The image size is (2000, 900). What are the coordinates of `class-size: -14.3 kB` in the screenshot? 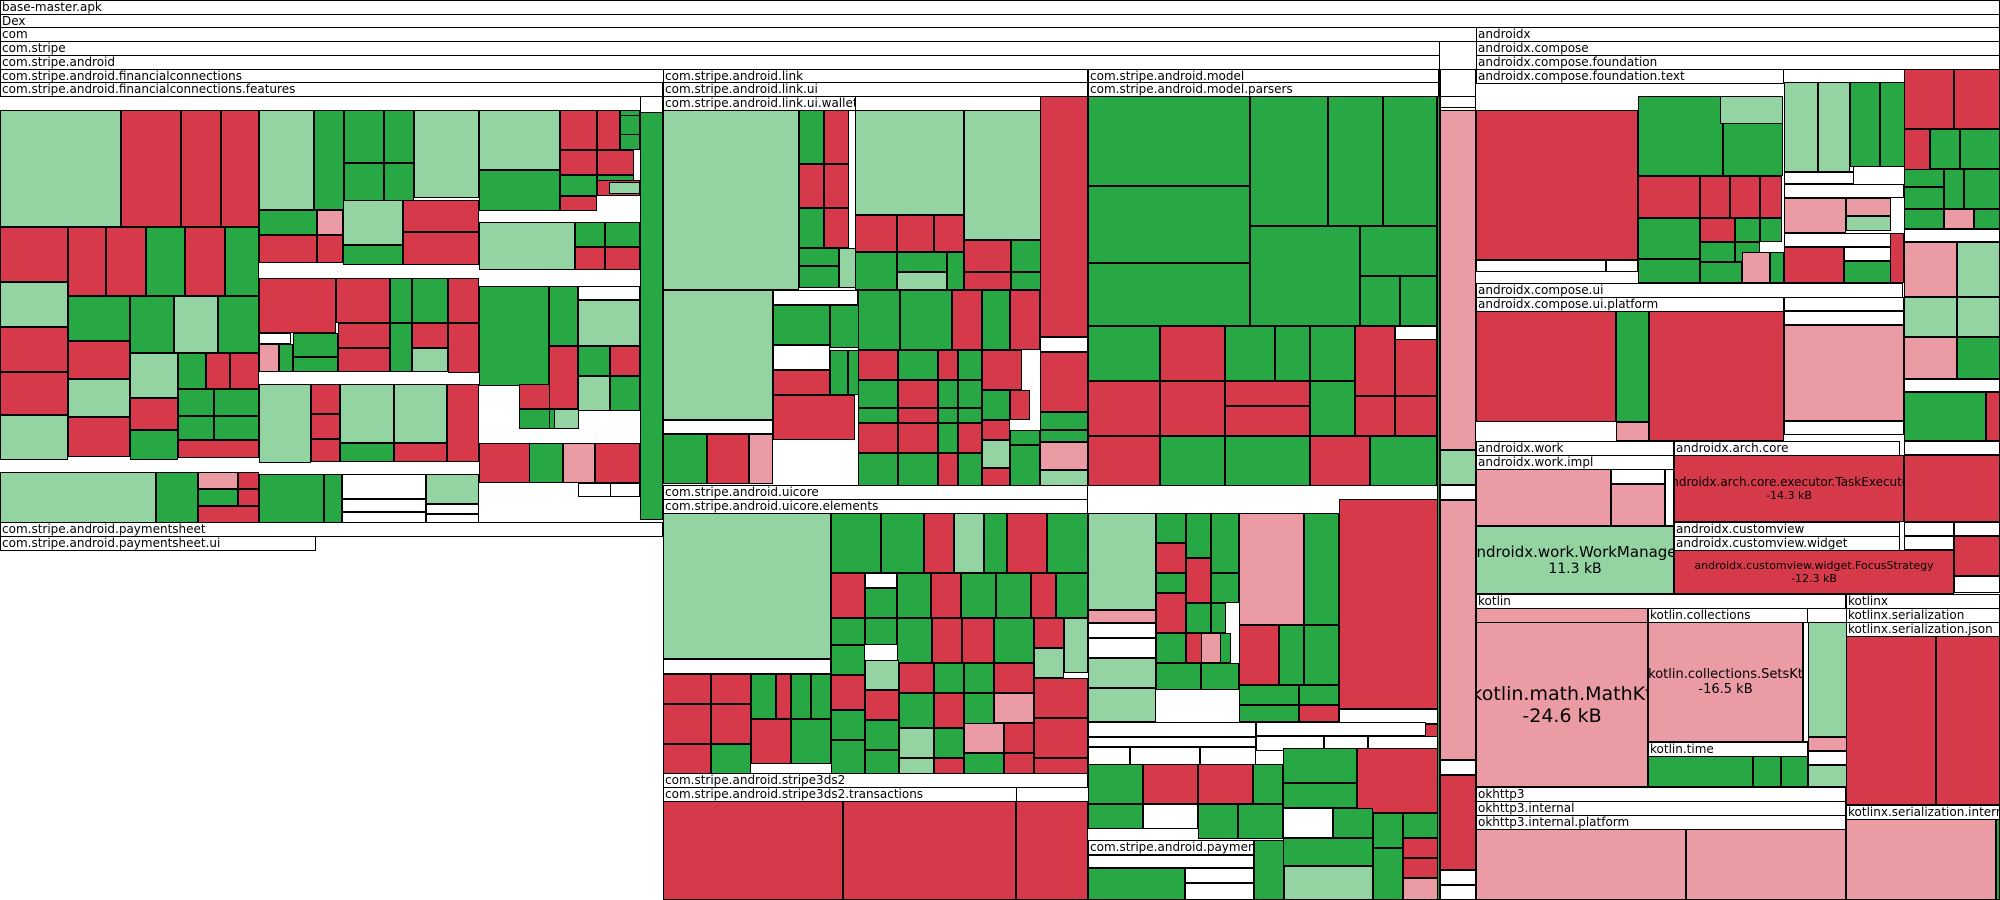 It's located at (1789, 495).